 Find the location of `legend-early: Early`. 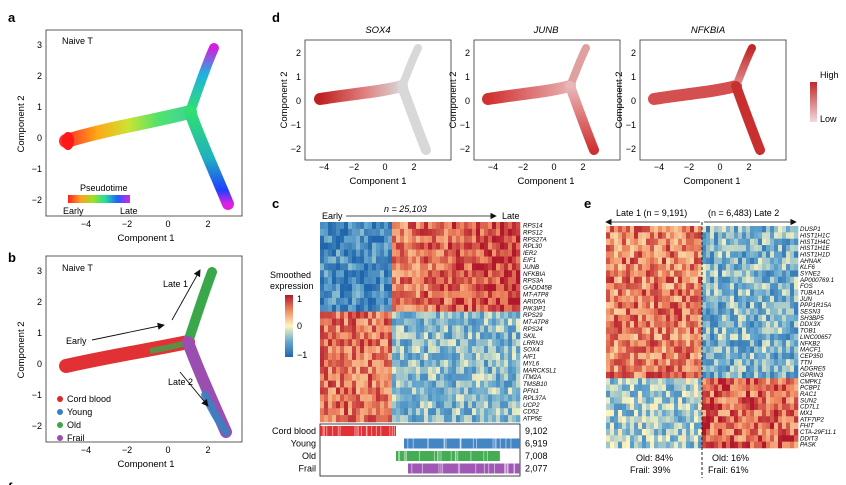

legend-early: Early is located at coordinates (73, 211).